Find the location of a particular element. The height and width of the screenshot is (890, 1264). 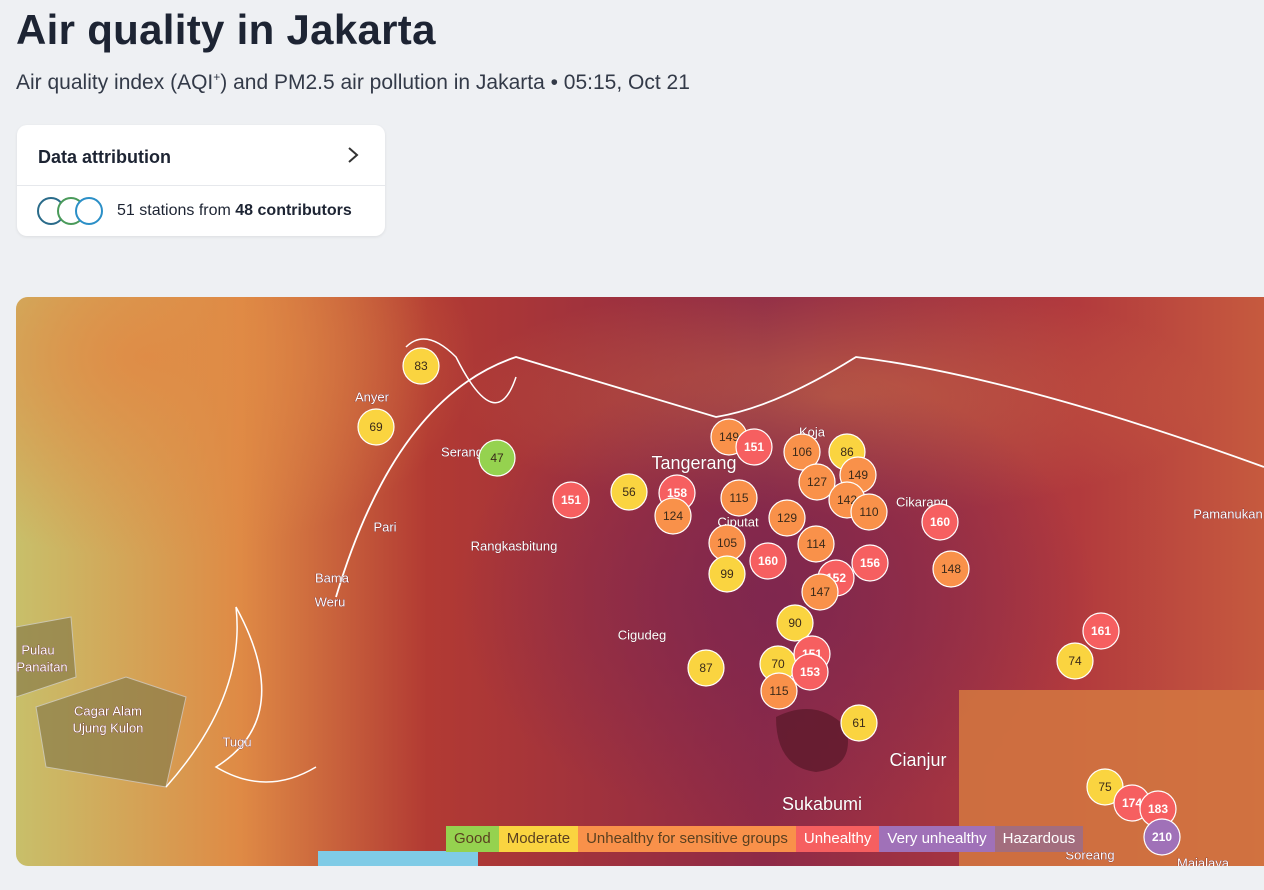

place-label: Sukabumi is located at coordinates (822, 804).